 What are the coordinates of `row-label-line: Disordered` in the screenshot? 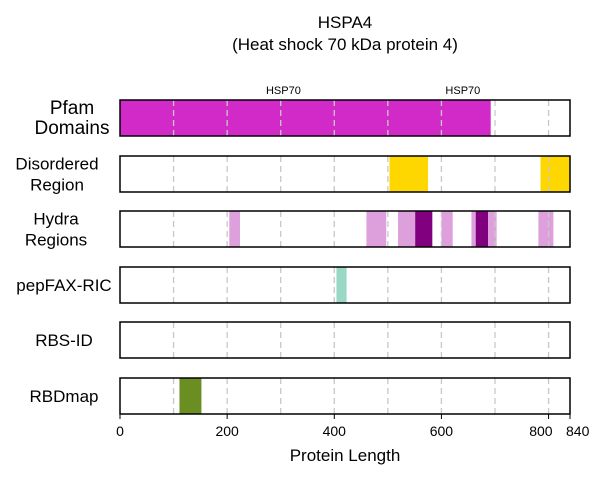 It's located at (56, 164).